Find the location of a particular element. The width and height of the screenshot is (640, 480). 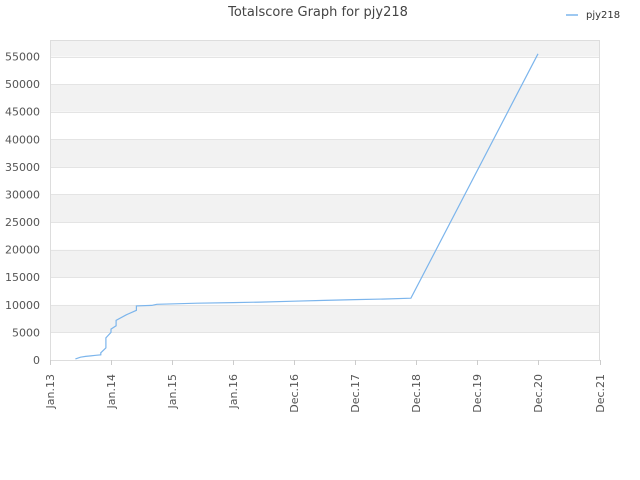

chart-title: Totalscore Graph for pjy218 is located at coordinates (317, 12).